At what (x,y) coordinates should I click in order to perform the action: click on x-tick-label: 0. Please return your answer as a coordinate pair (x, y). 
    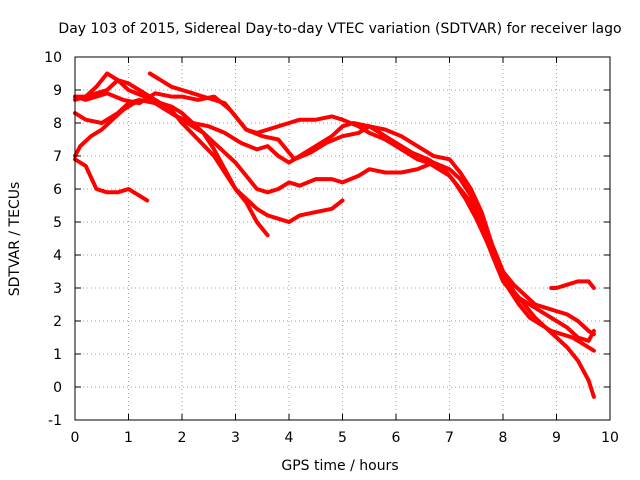
    Looking at the image, I should click on (75, 438).